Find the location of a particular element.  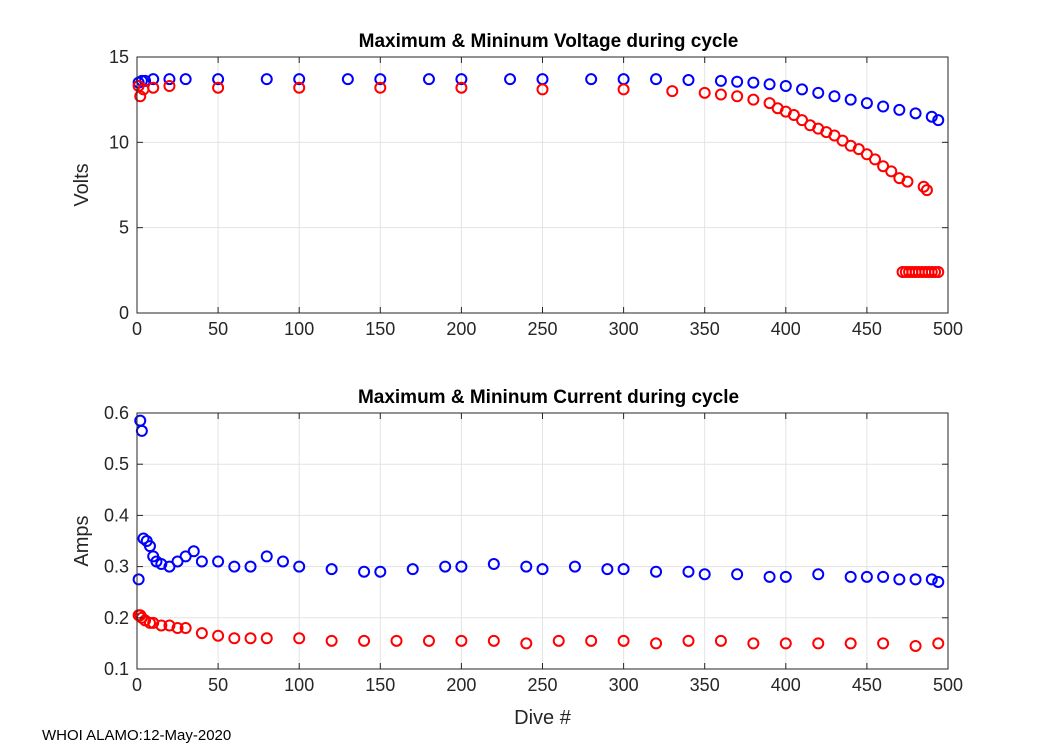

x-tick-label: 200 is located at coordinates (461, 685).